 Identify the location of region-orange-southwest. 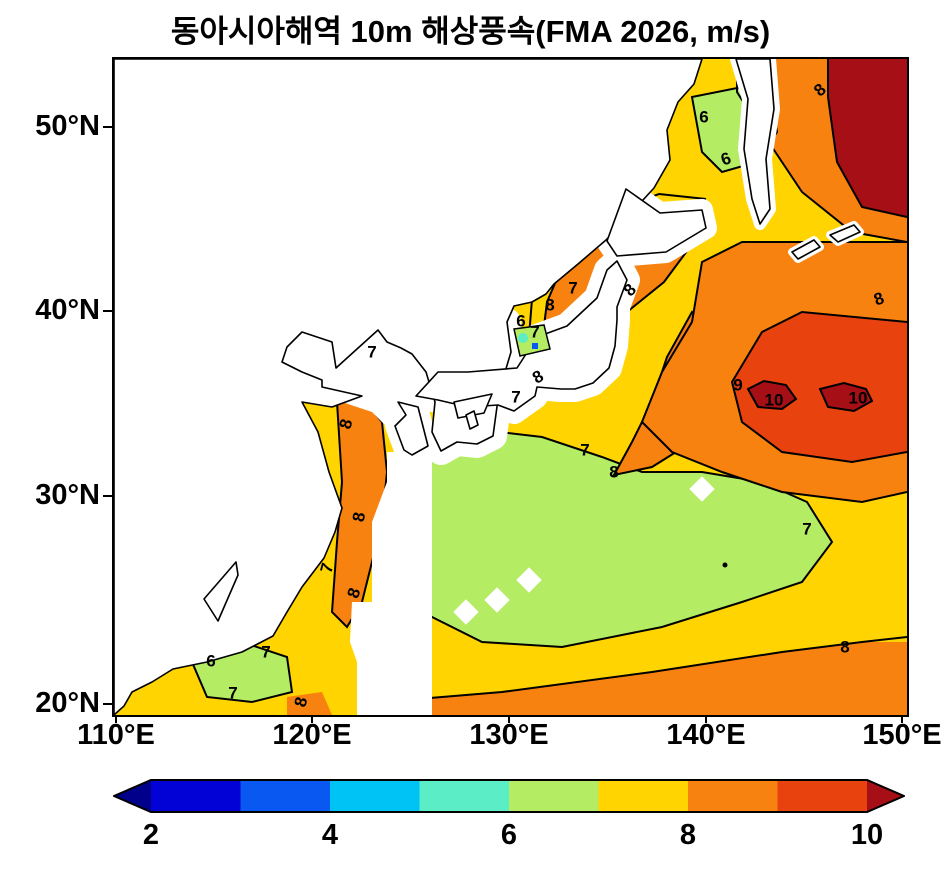
(309, 703).